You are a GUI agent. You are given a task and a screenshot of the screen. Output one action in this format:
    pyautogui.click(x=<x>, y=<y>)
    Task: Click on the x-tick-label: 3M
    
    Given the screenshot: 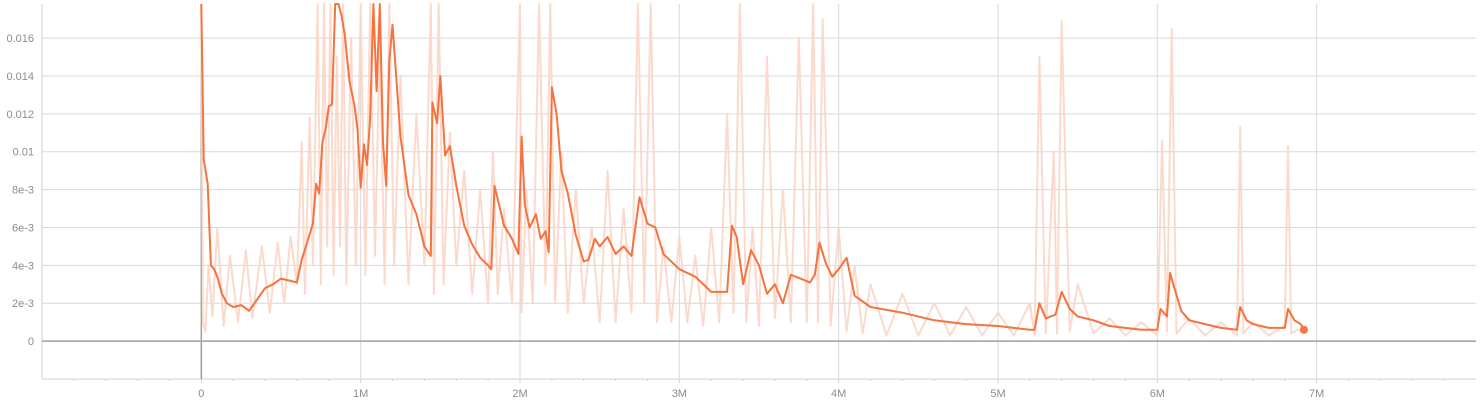 What is the action you would take?
    pyautogui.click(x=679, y=394)
    